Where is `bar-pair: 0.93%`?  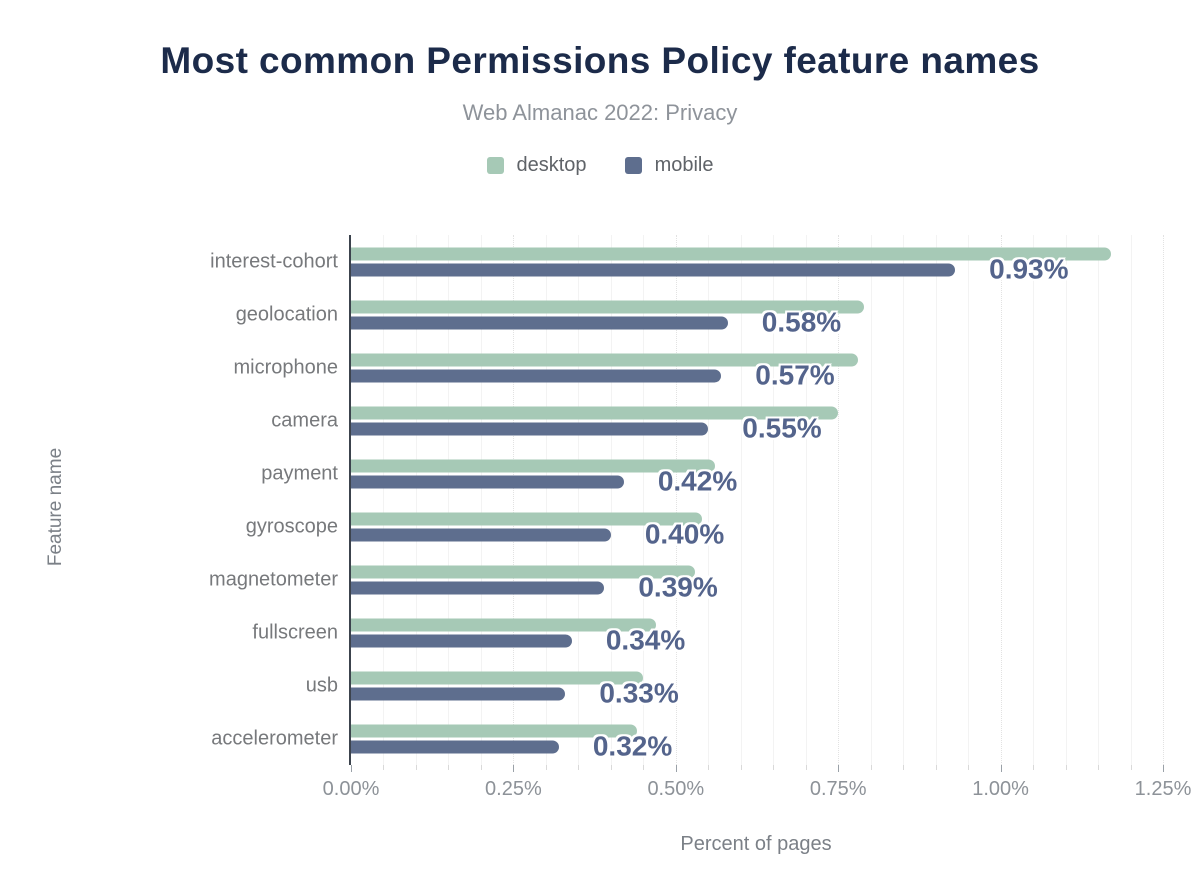
bar-pair: 0.93% is located at coordinates (757, 265).